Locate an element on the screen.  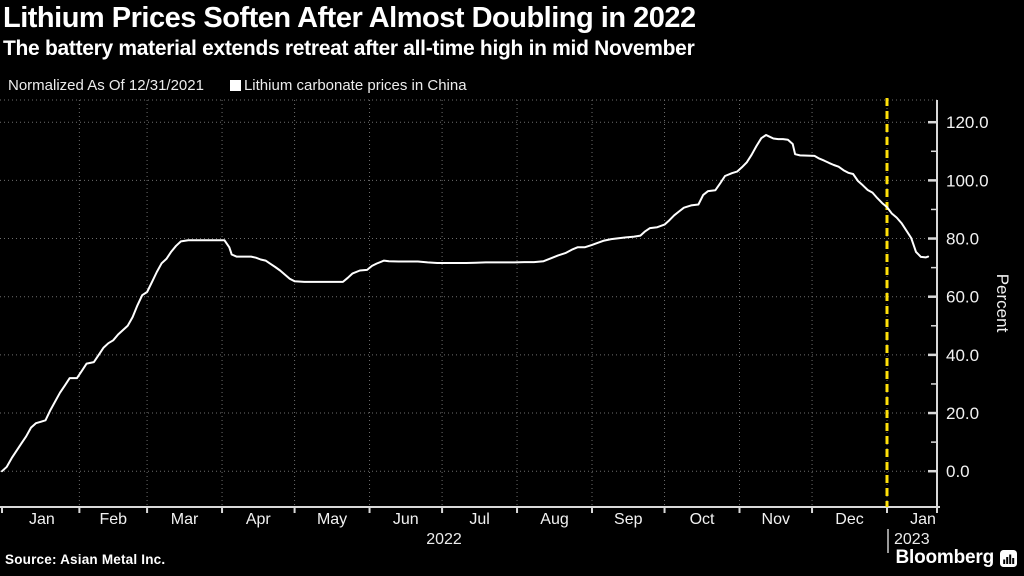
month-label: Oct is located at coordinates (702, 519).